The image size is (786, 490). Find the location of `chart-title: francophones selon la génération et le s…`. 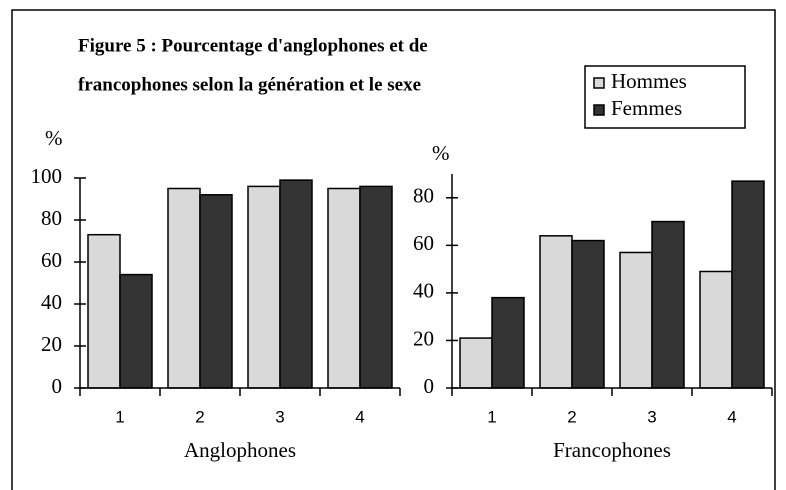

chart-title: francophones selon la génération et le s… is located at coordinates (249, 84).